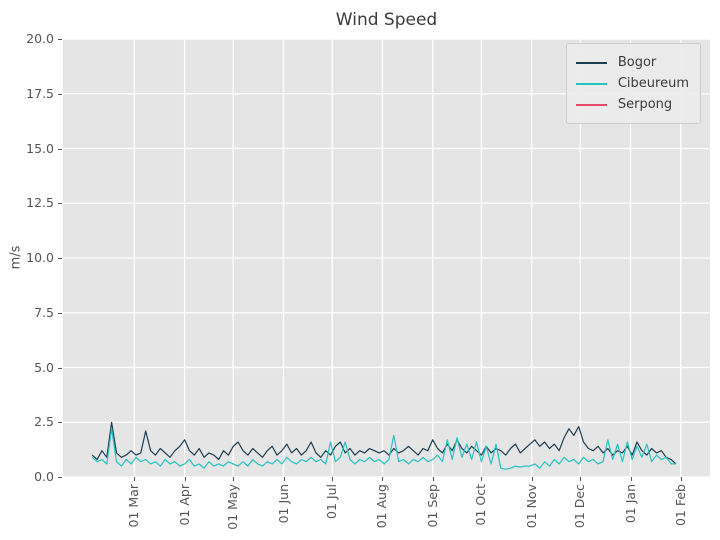 The image size is (720, 540). Describe the element at coordinates (580, 506) in the screenshot. I see `x-tick-label: 01 Dec` at that location.